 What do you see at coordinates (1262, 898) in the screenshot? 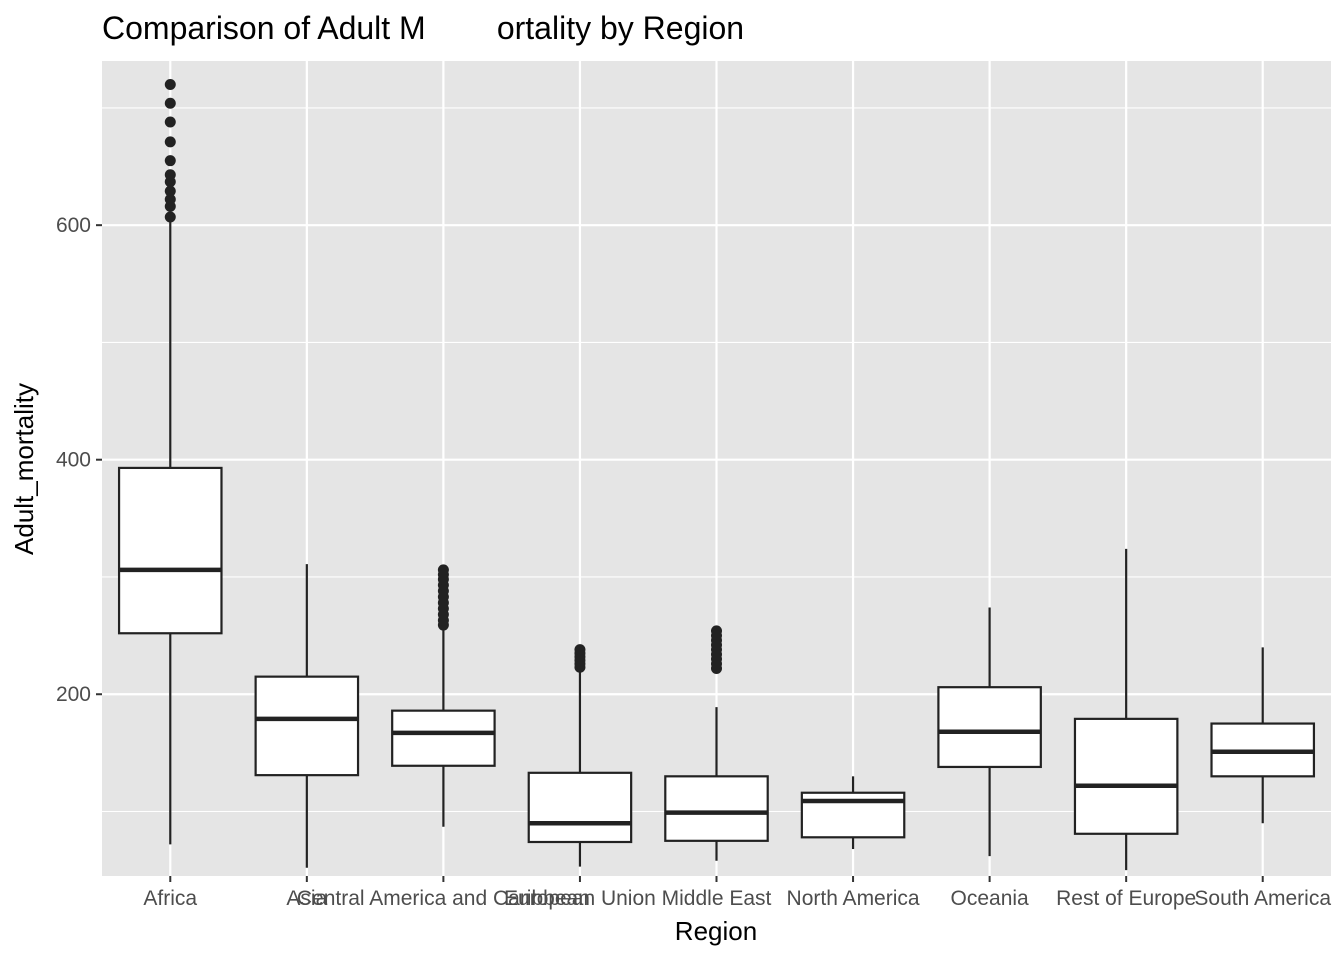
I see `x-tick-label: South America` at bounding box center [1262, 898].